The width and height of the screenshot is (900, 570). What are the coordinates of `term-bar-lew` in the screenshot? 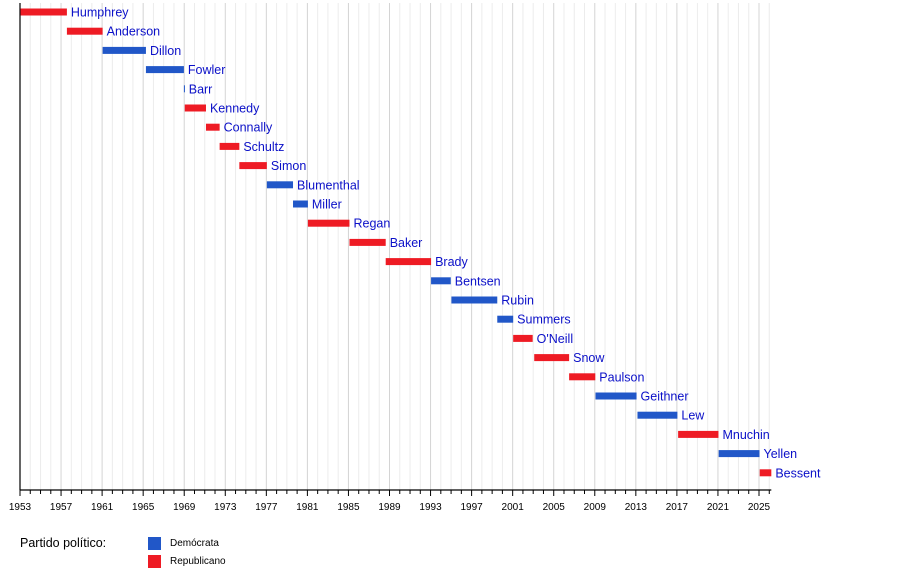 It's located at (657, 415).